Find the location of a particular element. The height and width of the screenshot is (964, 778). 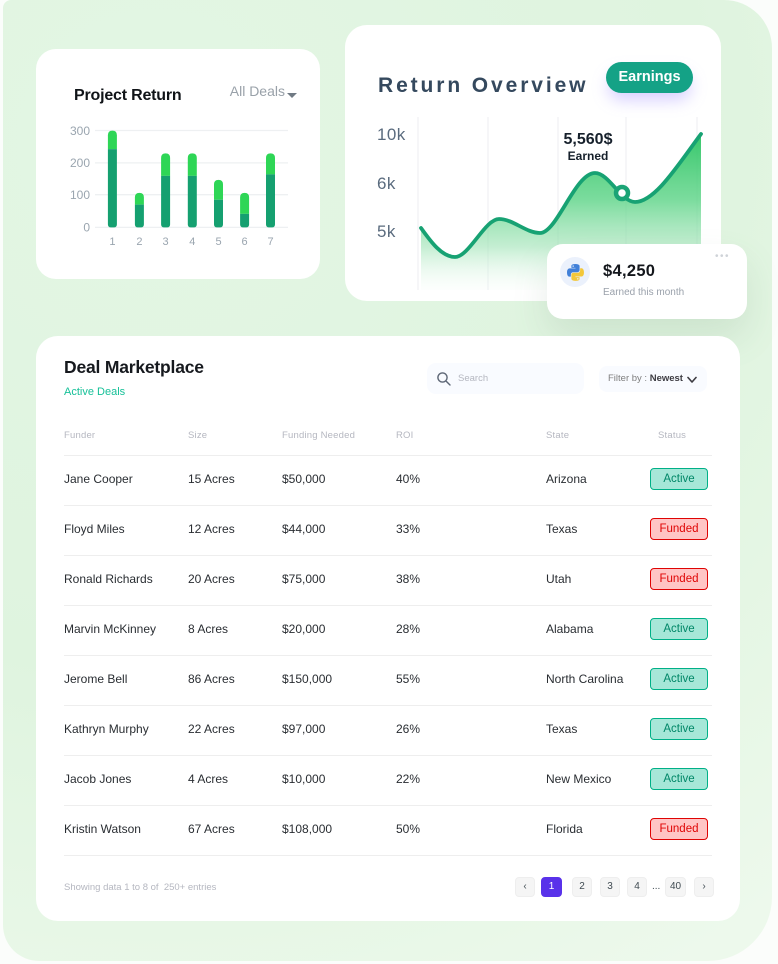

svg-text: 4 is located at coordinates (192, 242).